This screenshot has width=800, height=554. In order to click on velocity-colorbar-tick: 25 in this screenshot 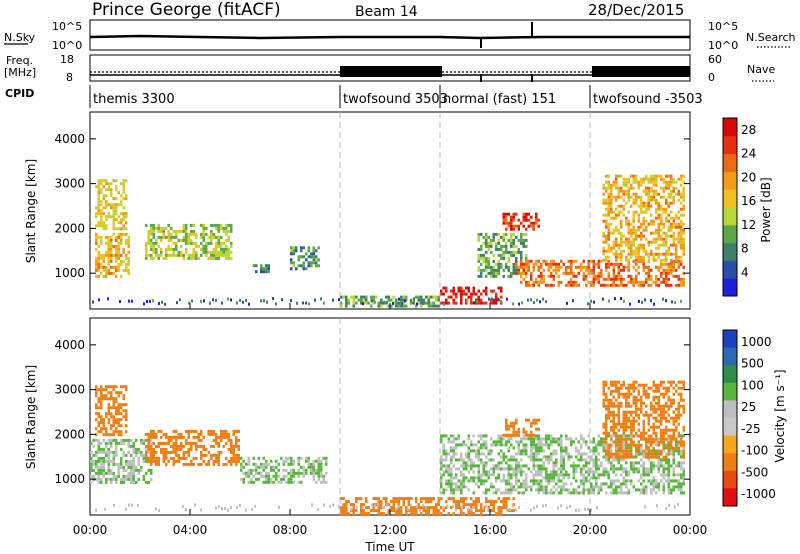, I will do `click(748, 407)`.